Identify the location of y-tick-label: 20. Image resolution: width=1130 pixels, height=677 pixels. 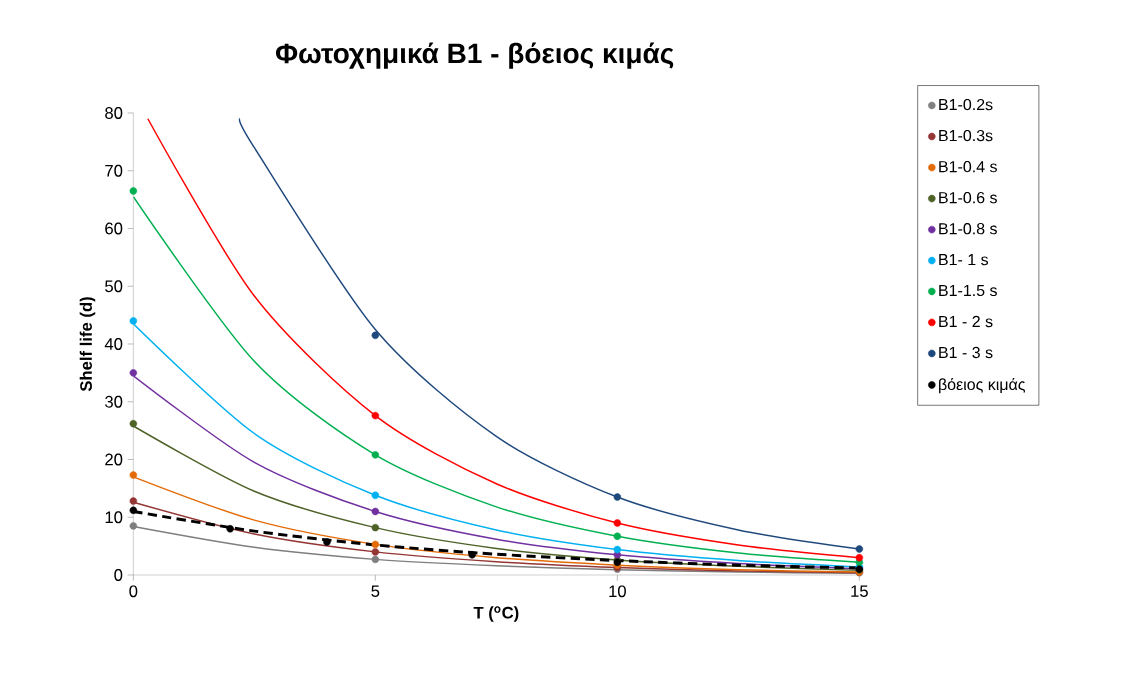
(114, 459).